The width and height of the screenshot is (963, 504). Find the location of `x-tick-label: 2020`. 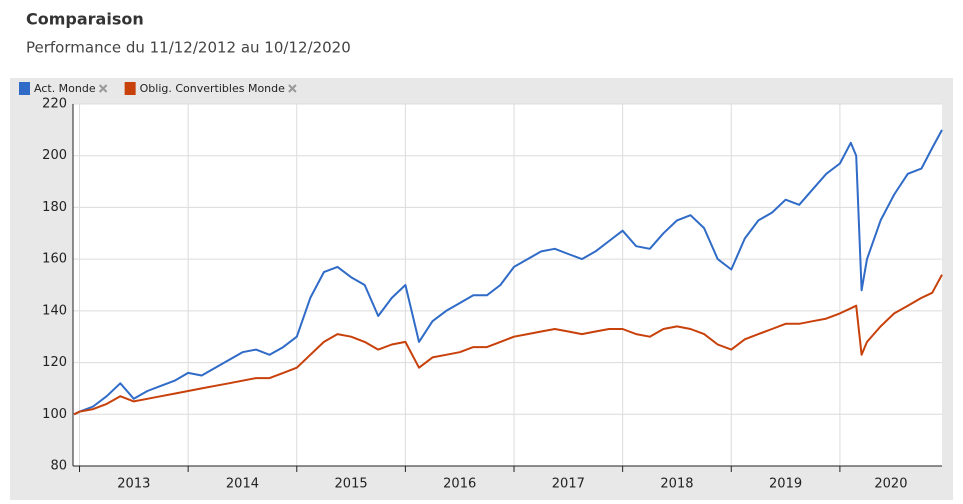

x-tick-label: 2020 is located at coordinates (890, 484).